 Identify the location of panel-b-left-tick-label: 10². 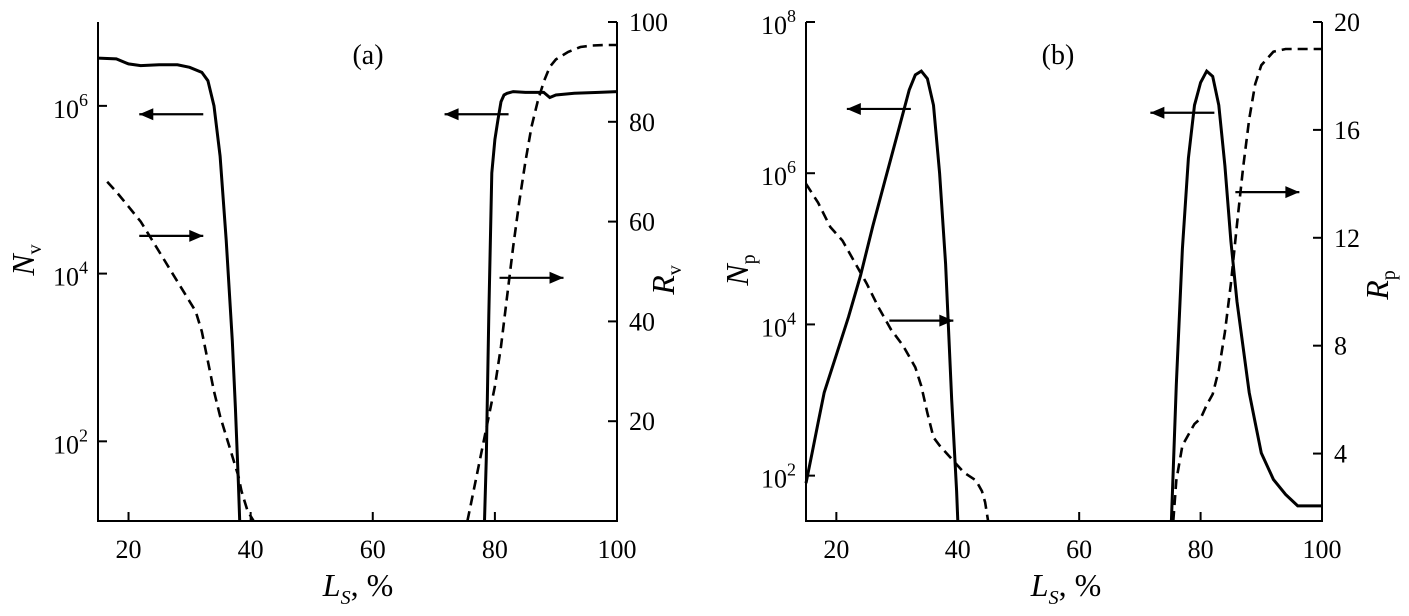
(778, 477).